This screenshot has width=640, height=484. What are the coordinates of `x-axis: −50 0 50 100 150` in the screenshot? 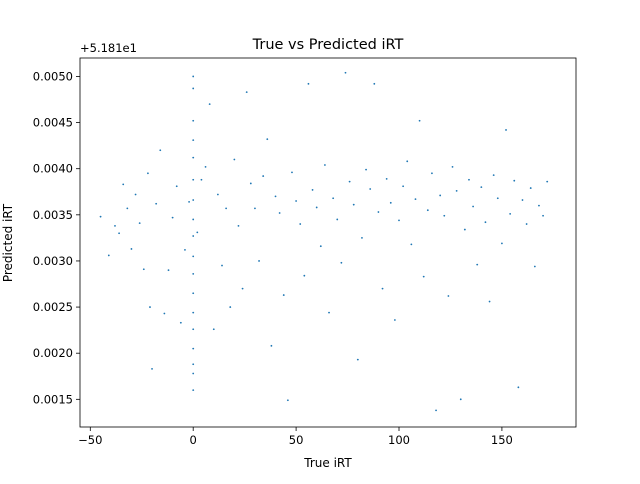 It's located at (295, 437).